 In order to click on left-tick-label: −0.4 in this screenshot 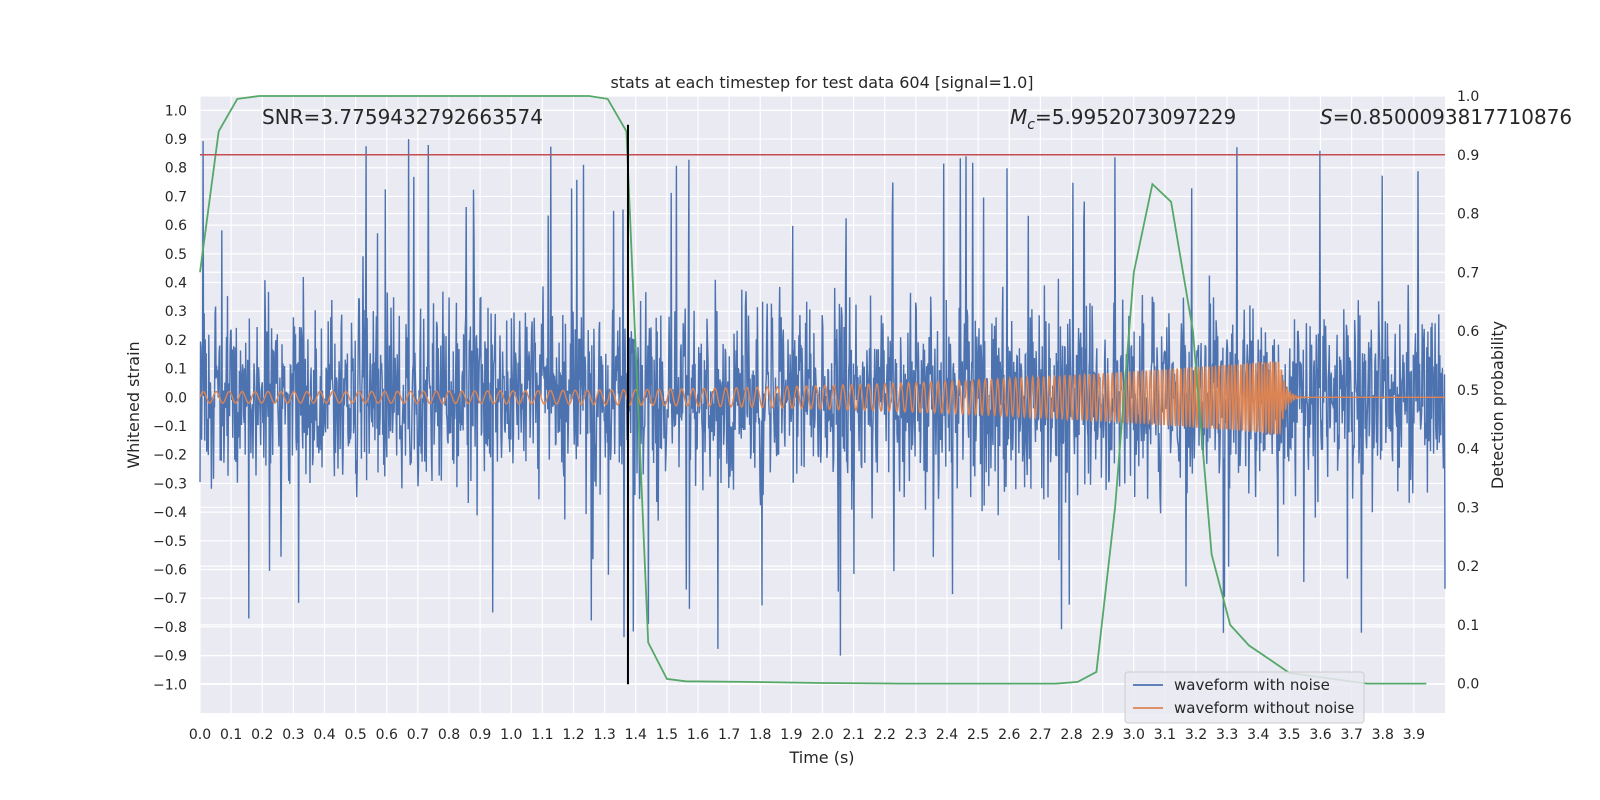, I will do `click(170, 513)`.